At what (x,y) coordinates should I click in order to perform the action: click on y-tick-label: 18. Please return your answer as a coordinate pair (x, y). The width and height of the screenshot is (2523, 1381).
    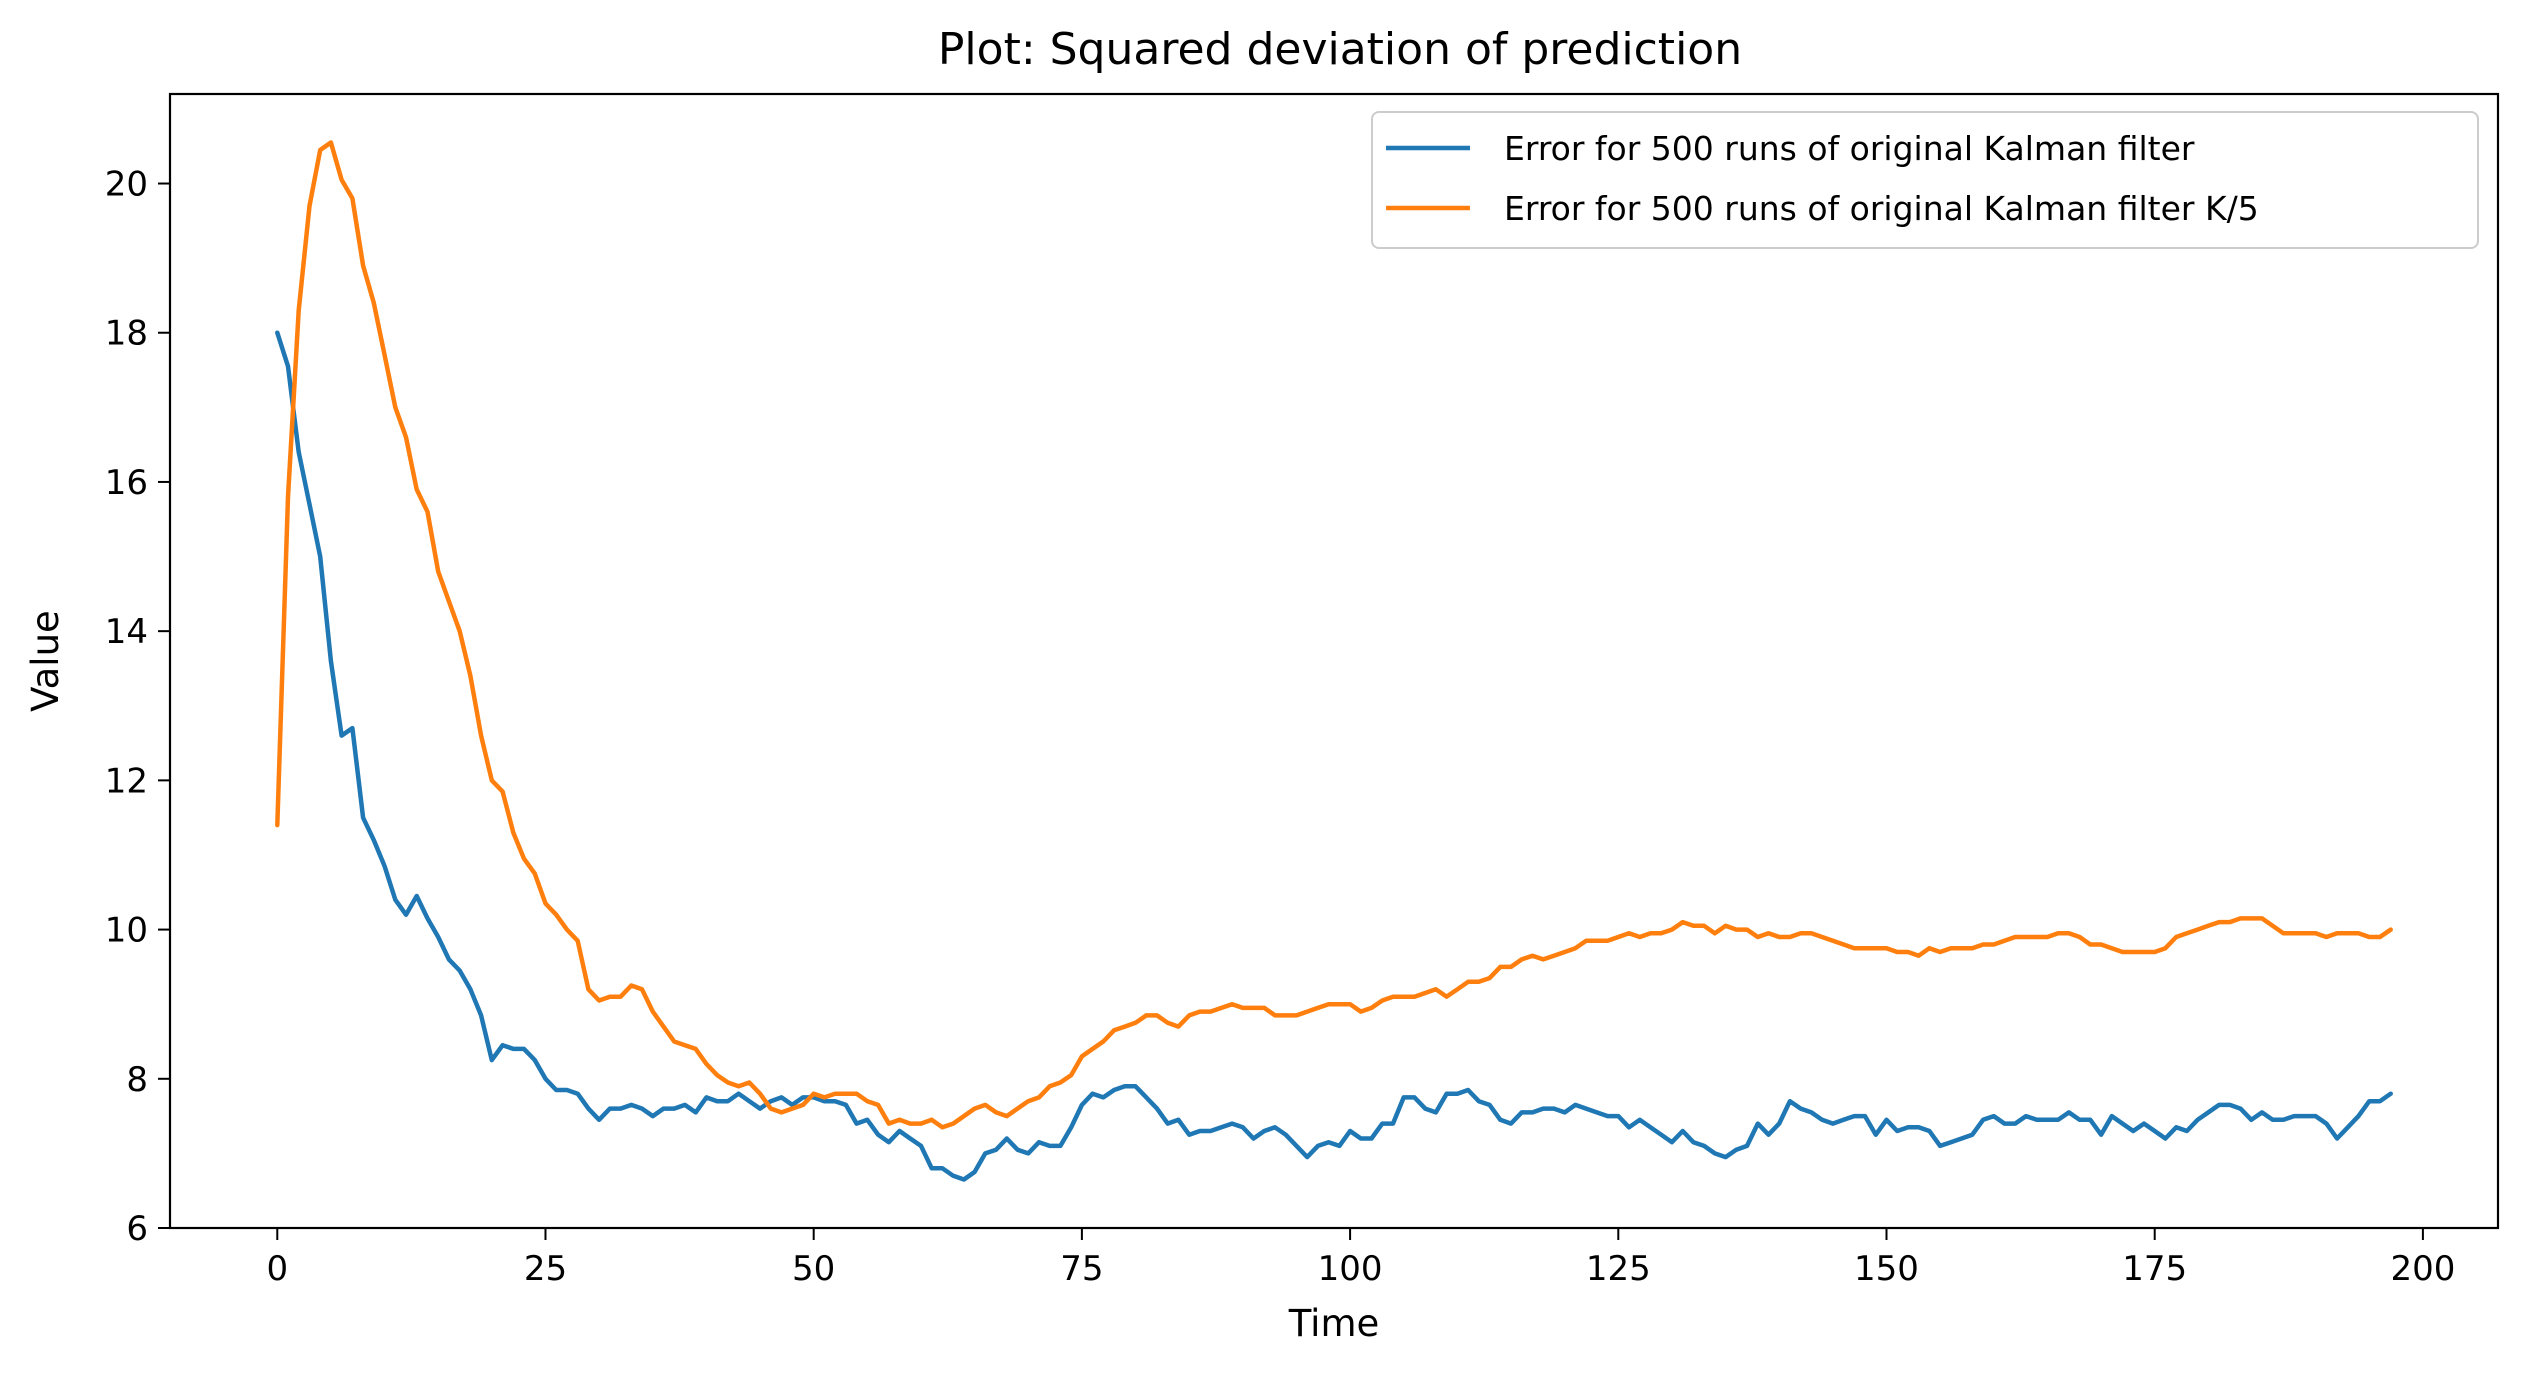
    Looking at the image, I should click on (126, 334).